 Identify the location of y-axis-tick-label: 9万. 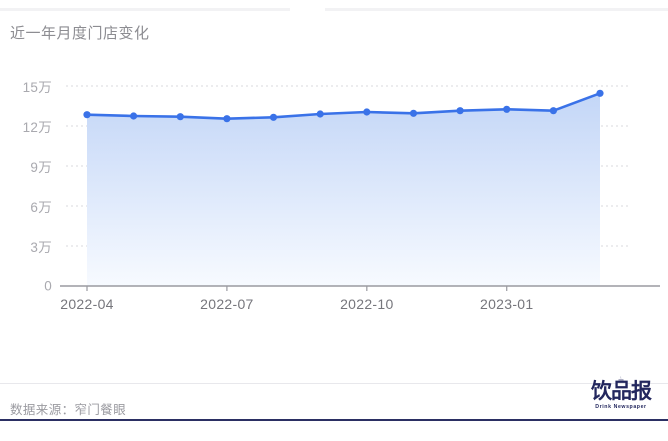
(41, 167).